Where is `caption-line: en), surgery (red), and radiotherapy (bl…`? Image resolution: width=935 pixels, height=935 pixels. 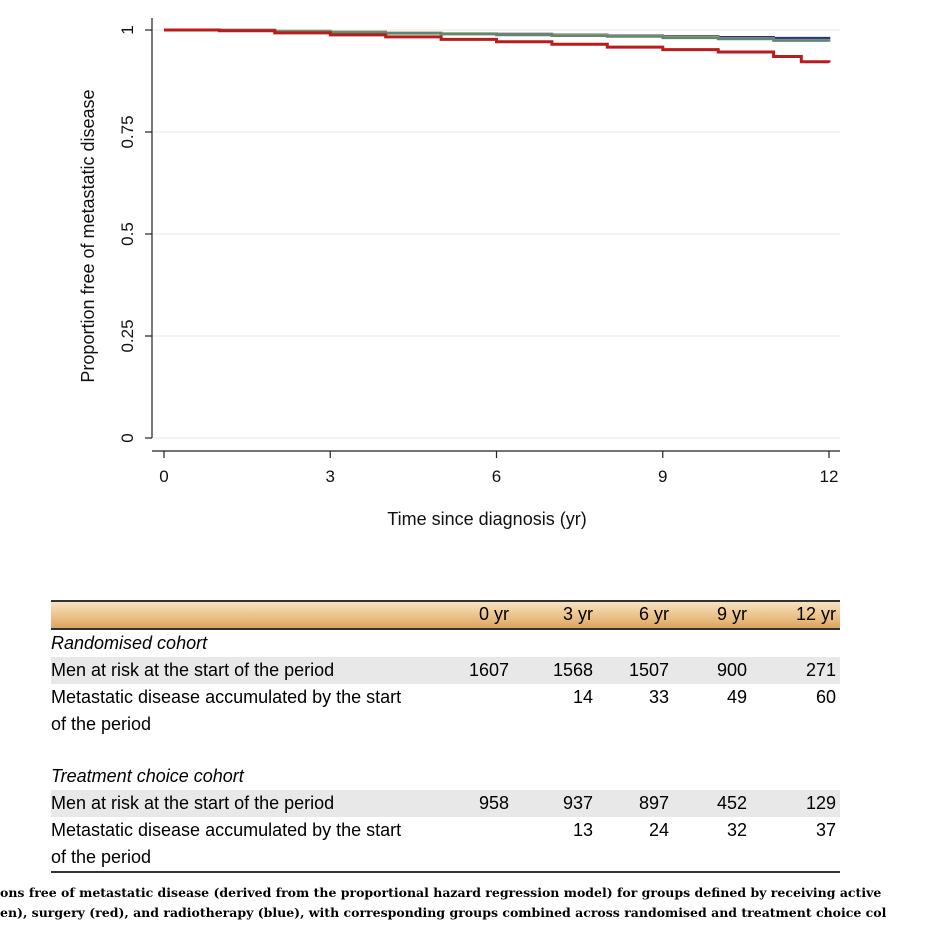 caption-line: en), surgery (red), and radiotherapy (bl… is located at coordinates (443, 912).